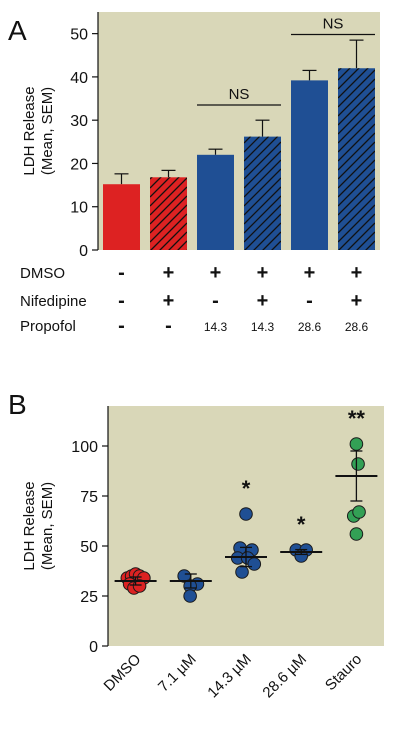 The image size is (400, 733). What do you see at coordinates (47, 131) in the screenshot?
I see `panel-a-ylabel-line2: (Mean, SEM)` at bounding box center [47, 131].